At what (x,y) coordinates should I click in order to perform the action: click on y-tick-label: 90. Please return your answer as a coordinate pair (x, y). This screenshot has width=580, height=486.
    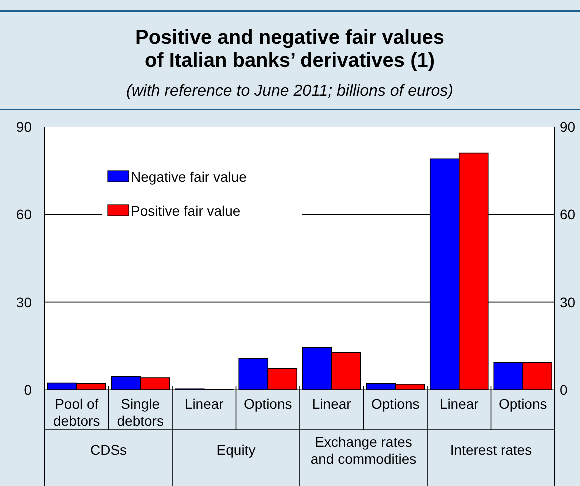
    Looking at the image, I should click on (24, 127).